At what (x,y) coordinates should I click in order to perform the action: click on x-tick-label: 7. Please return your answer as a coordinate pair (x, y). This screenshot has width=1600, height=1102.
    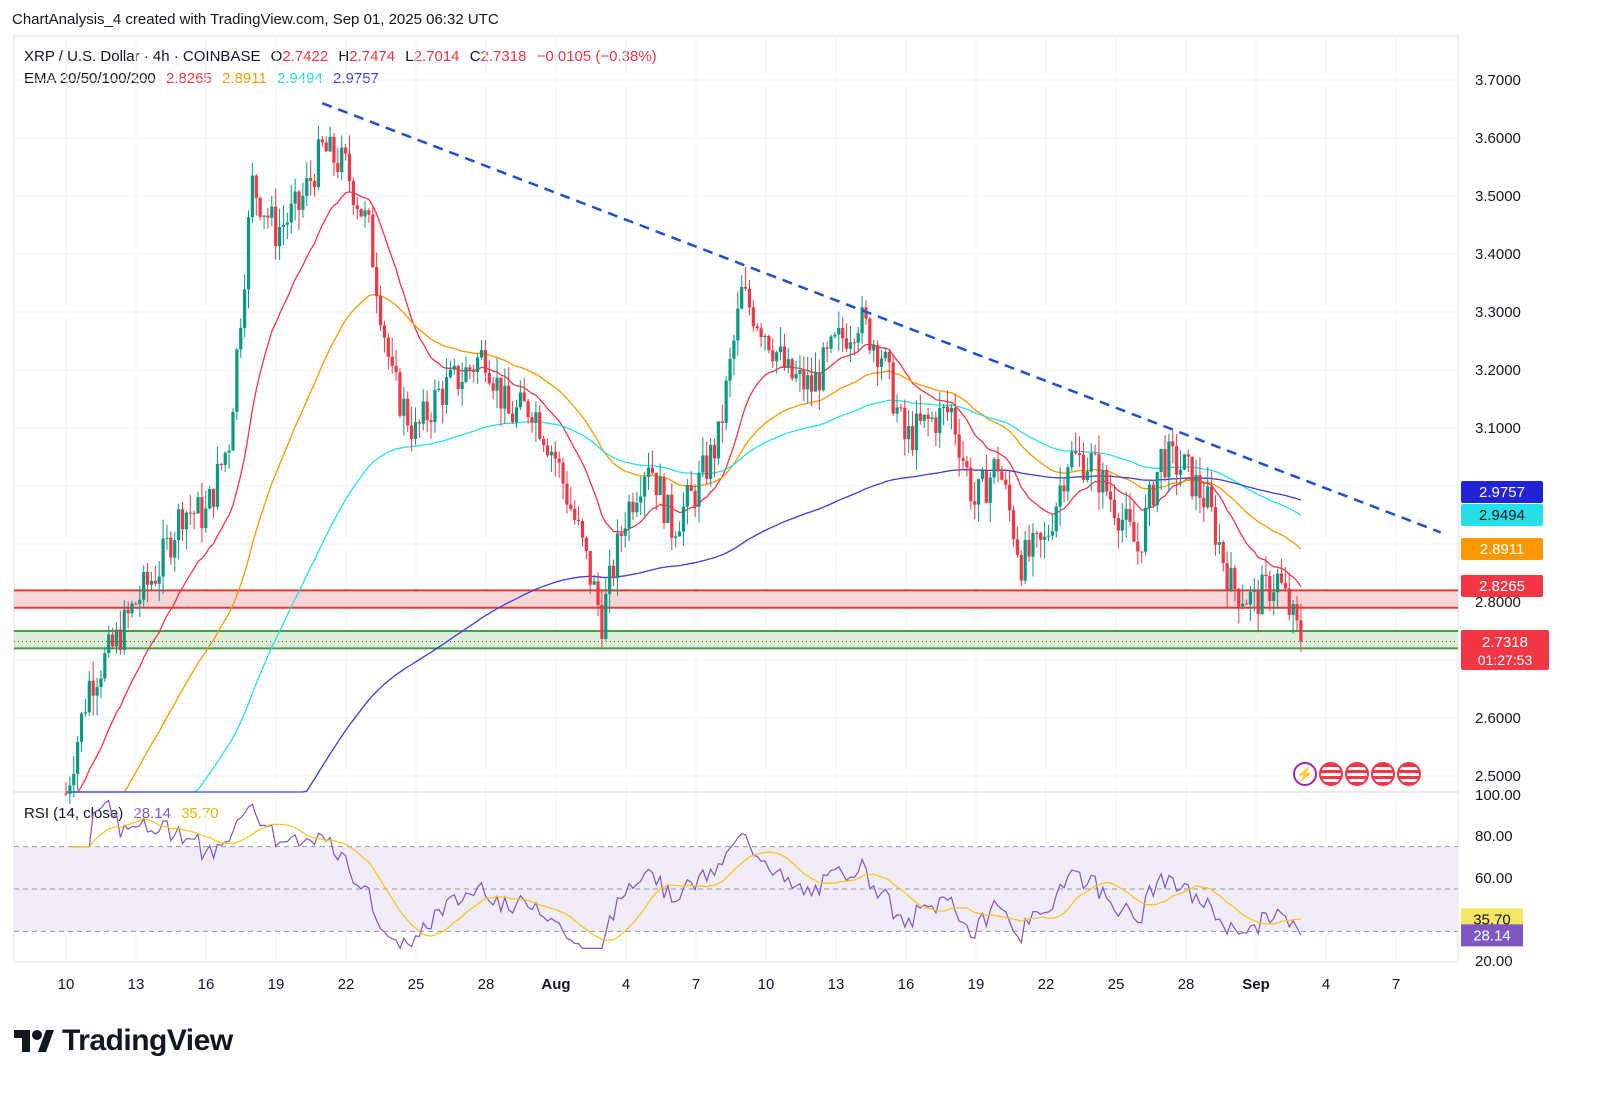
    Looking at the image, I should click on (696, 984).